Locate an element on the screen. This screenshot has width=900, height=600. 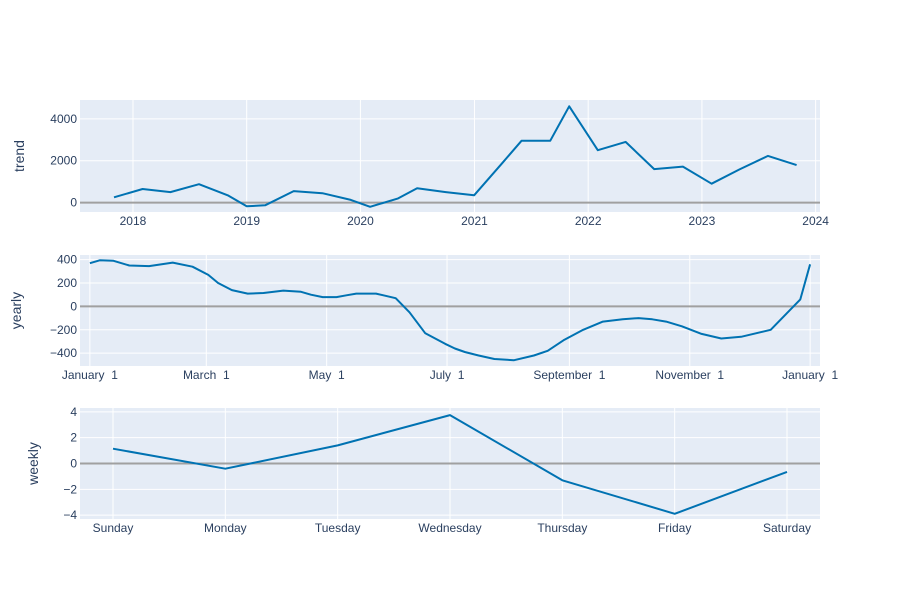
y-tick-label: 4 is located at coordinates (73, 412).